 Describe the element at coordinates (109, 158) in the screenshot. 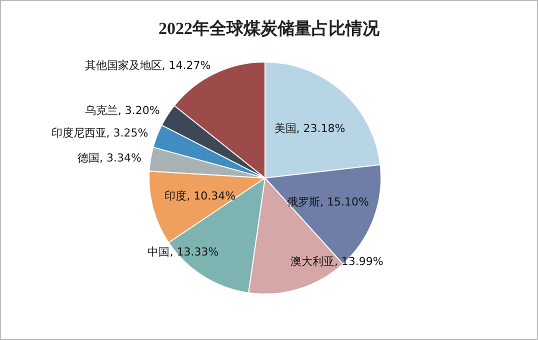

I see `slice-label: 德国, 3.34%` at that location.